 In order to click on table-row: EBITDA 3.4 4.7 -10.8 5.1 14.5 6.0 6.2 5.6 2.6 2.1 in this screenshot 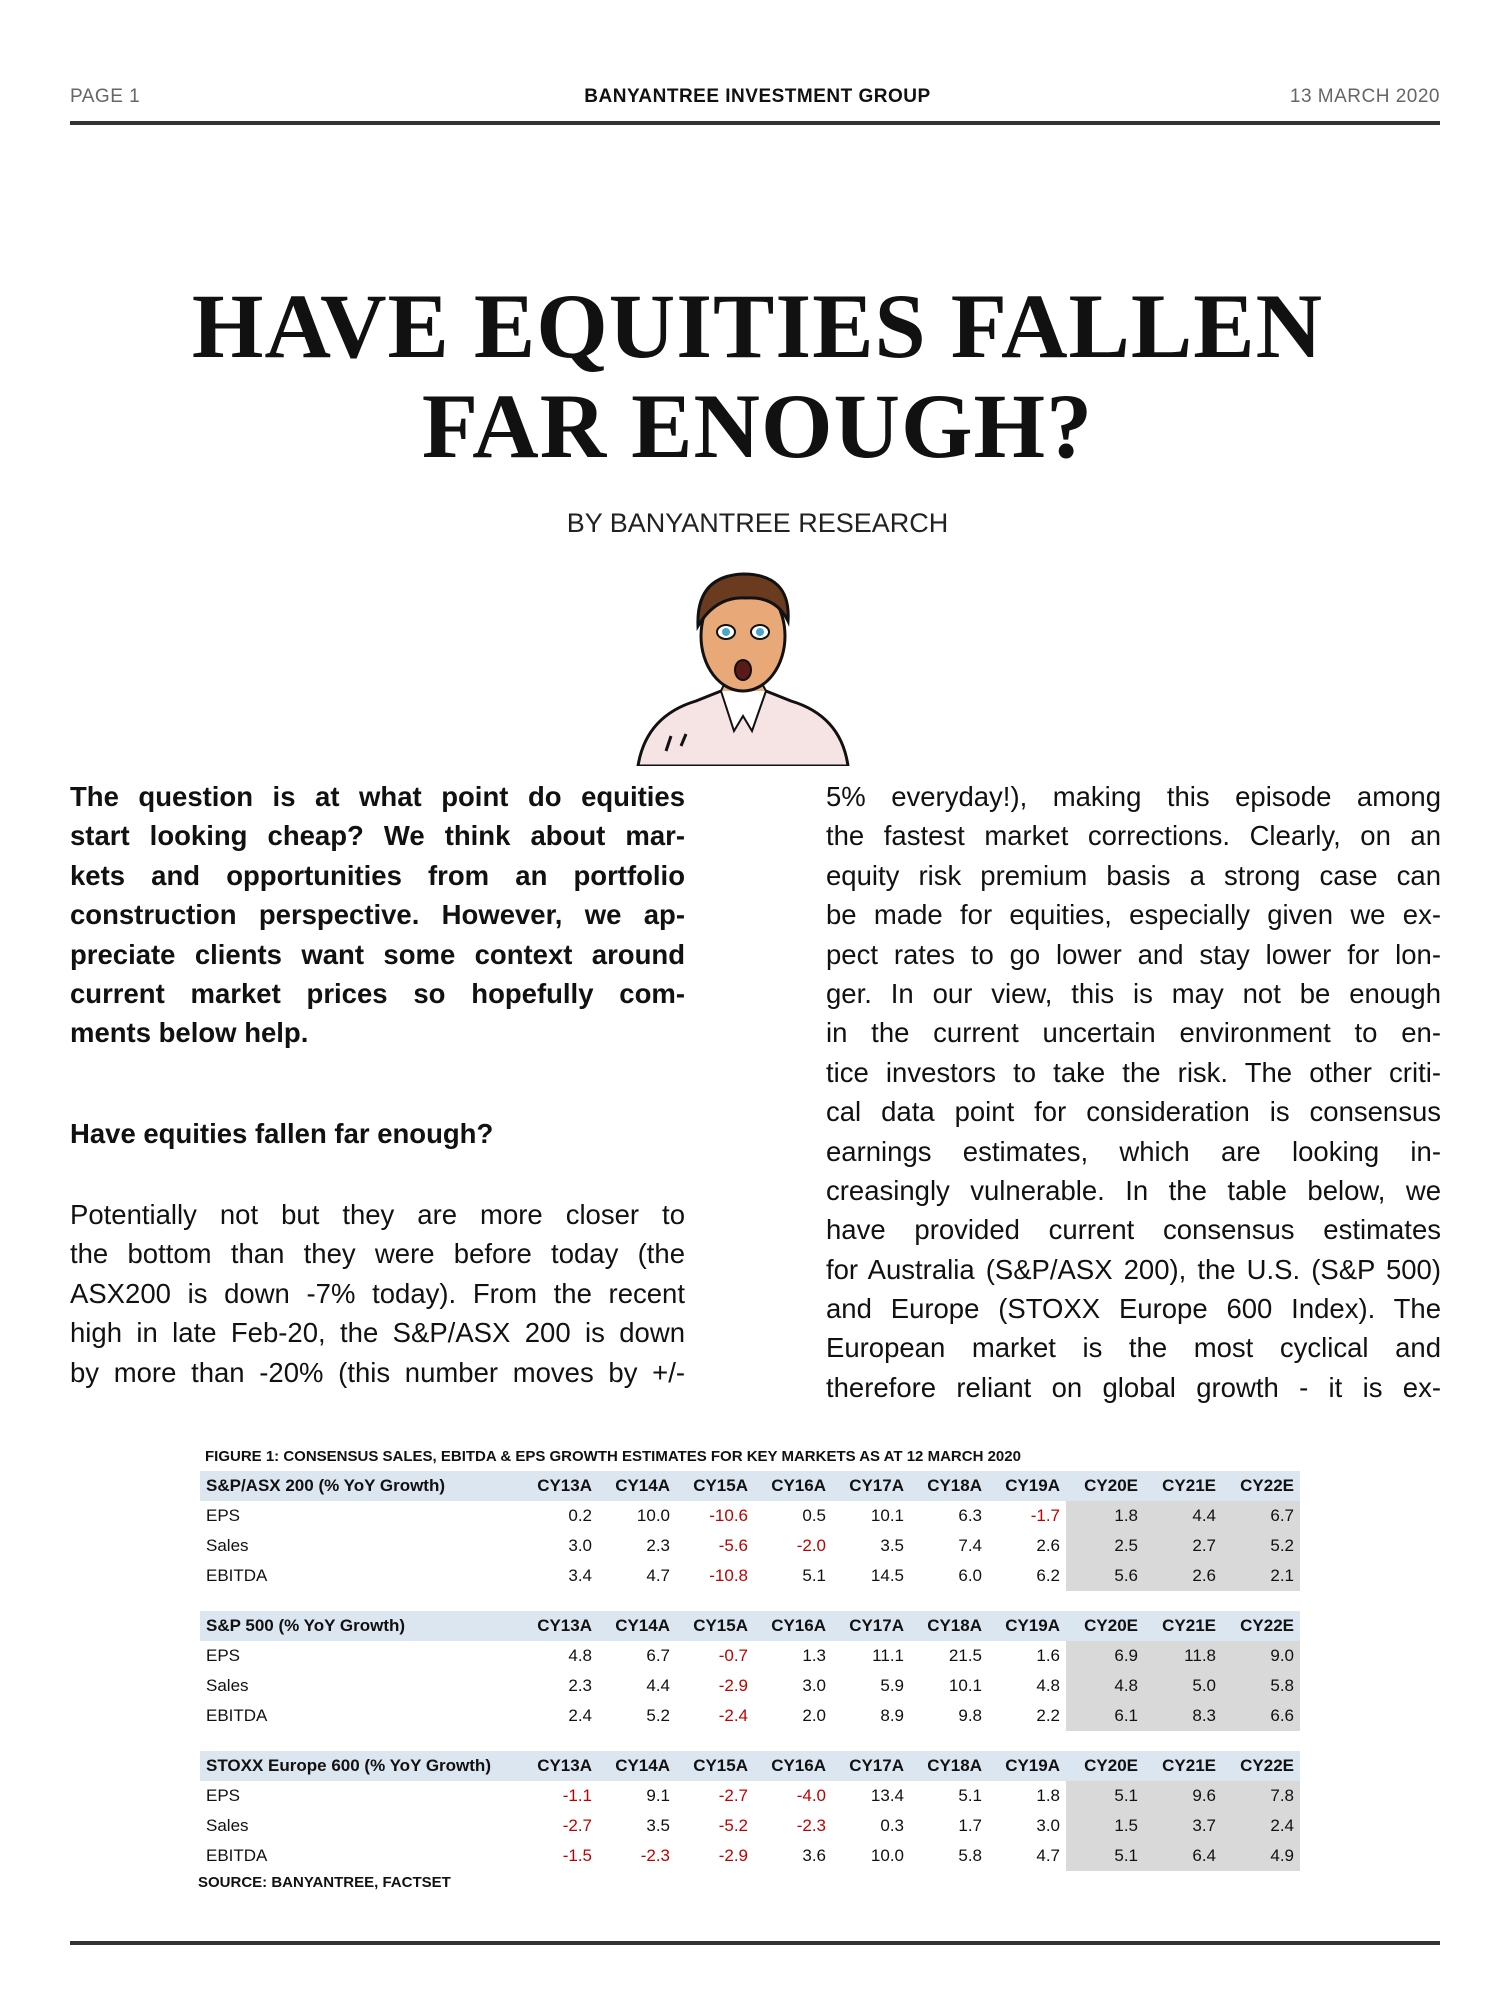, I will do `click(750, 1576)`.